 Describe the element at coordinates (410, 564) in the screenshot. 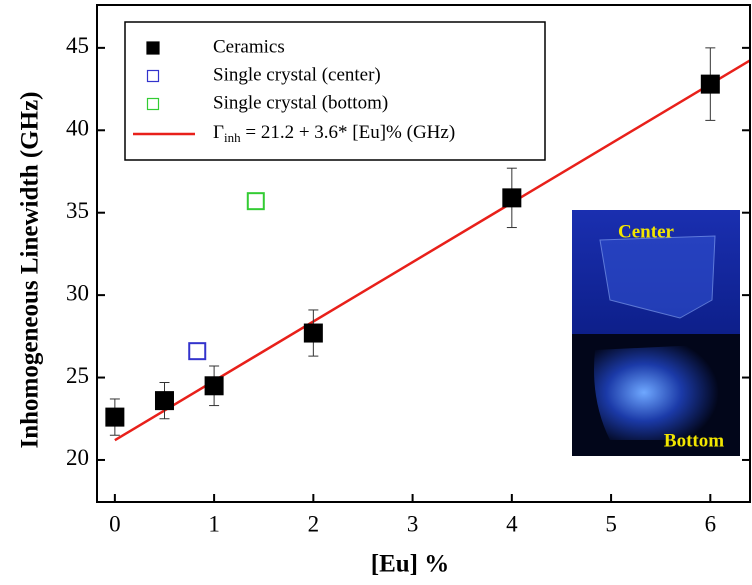

I see `x-axis-title: [Eu] %` at that location.